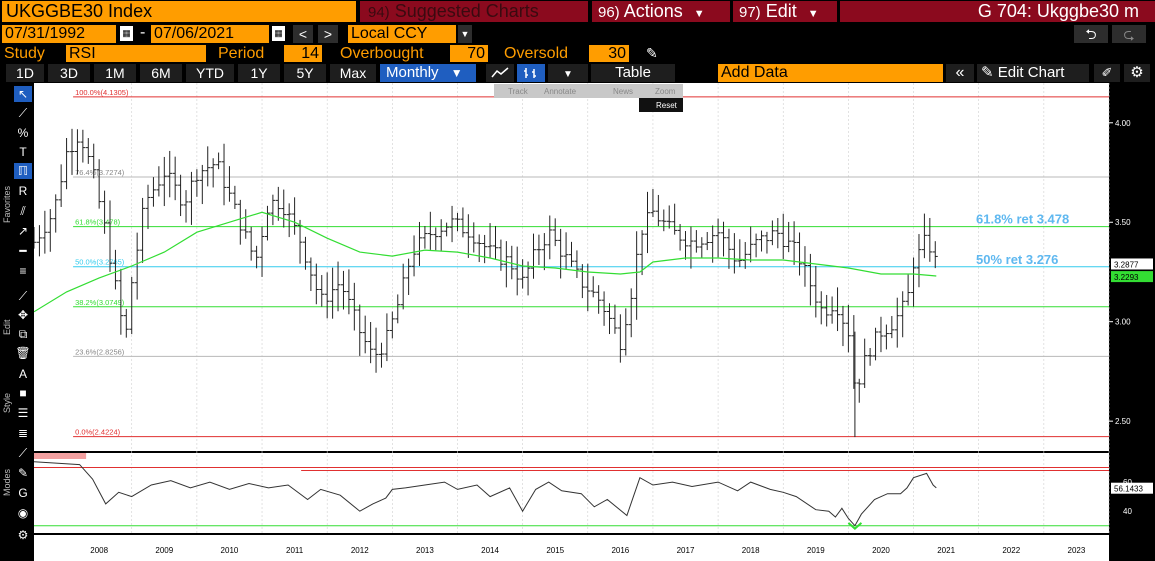 The height and width of the screenshot is (561, 1155). I want to click on chart-type-dropdown: ▼, so click(568, 73).